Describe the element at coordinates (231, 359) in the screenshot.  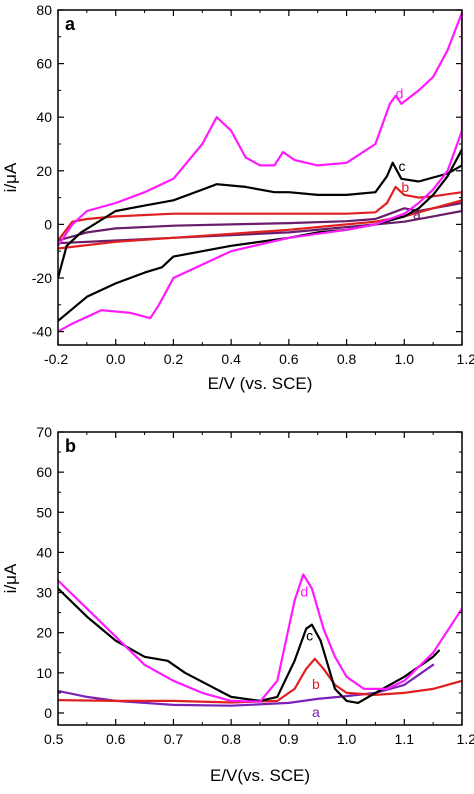
I see `x-tick-label: 0.4` at that location.